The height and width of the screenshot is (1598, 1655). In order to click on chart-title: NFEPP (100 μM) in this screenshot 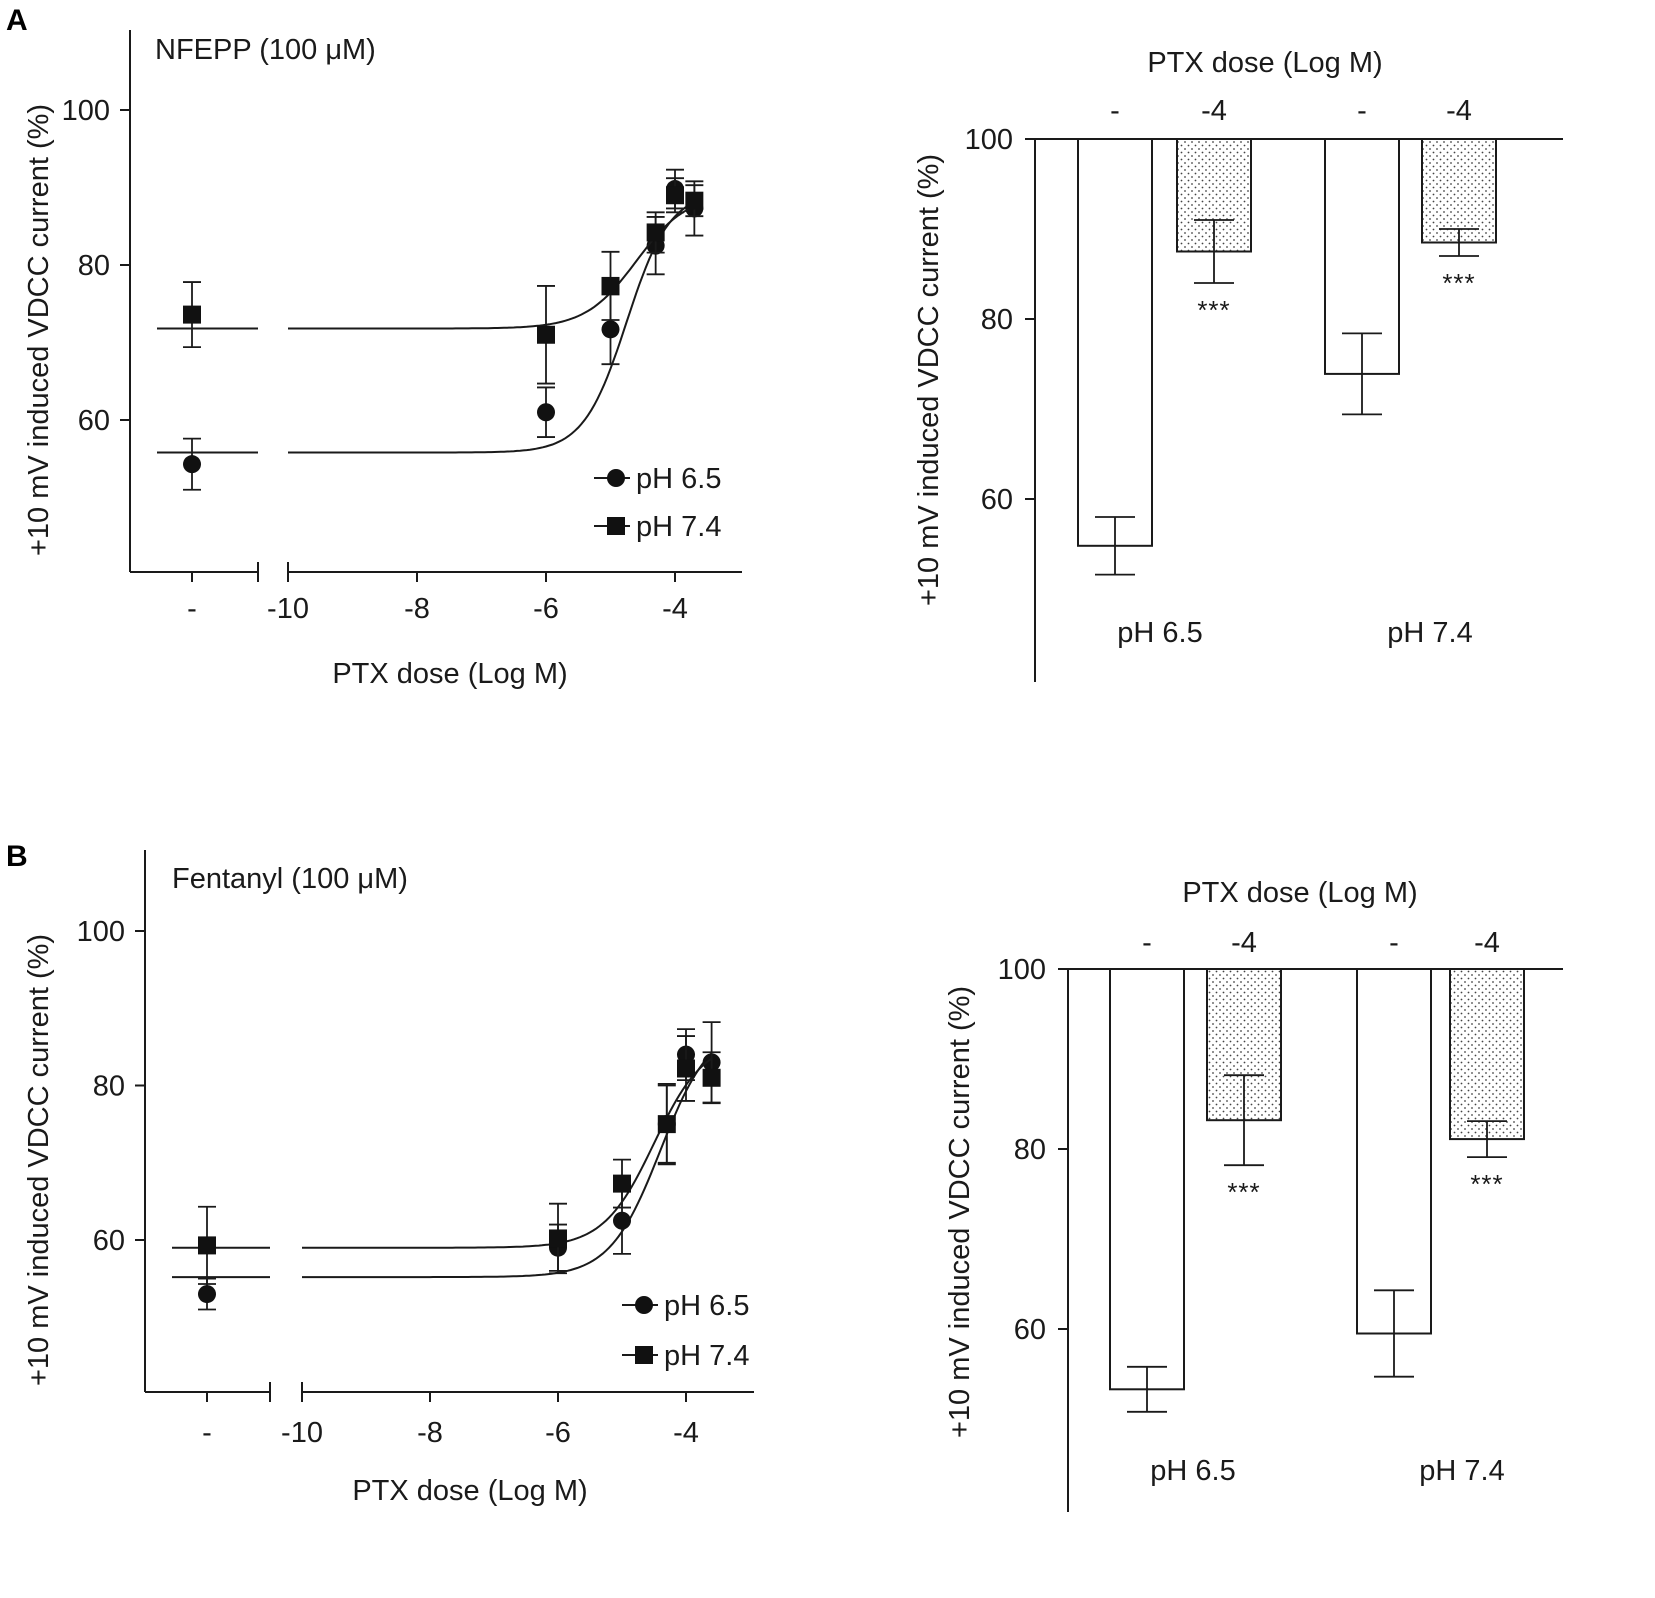, I will do `click(265, 50)`.